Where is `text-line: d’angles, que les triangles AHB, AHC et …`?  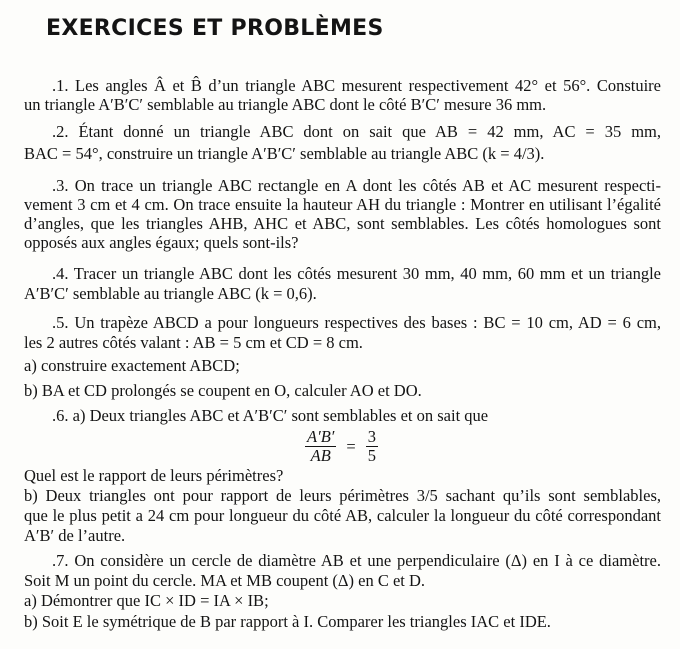
text-line: d’angles, que les triangles AHB, AHC et … is located at coordinates (342, 223).